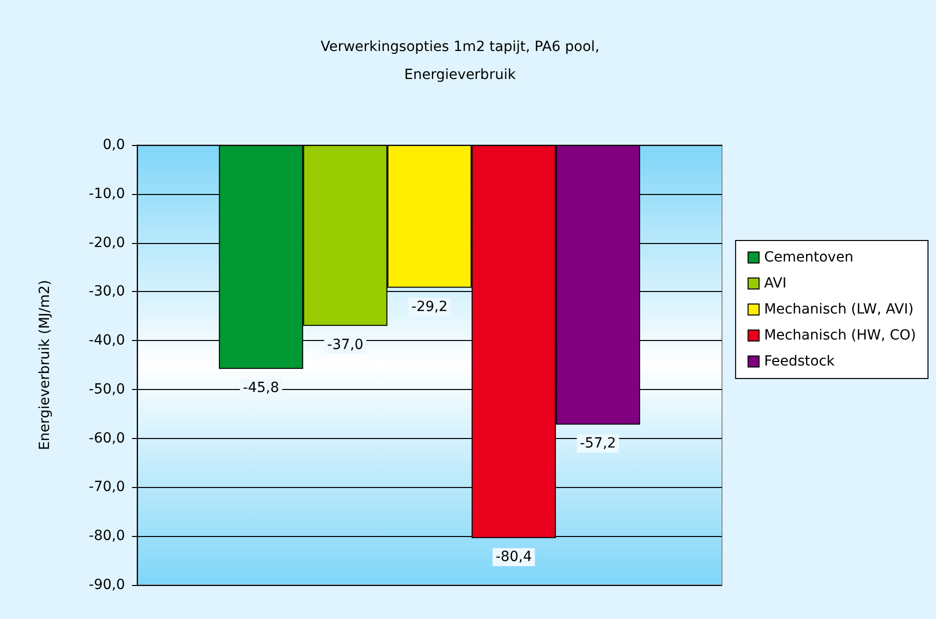  What do you see at coordinates (514, 557) in the screenshot?
I see `data-label: -80,4` at bounding box center [514, 557].